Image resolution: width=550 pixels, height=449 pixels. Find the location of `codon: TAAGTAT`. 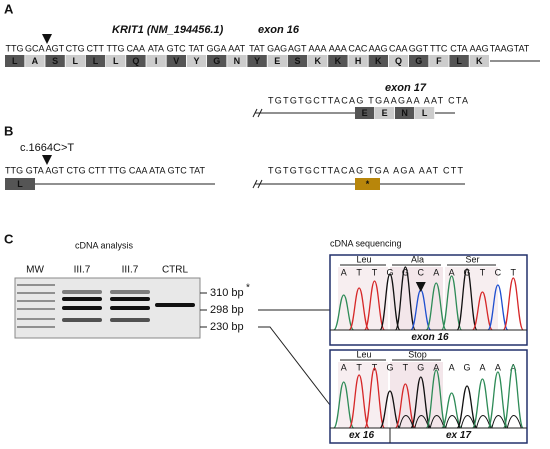

codon: TAAGTAT is located at coordinates (510, 48).